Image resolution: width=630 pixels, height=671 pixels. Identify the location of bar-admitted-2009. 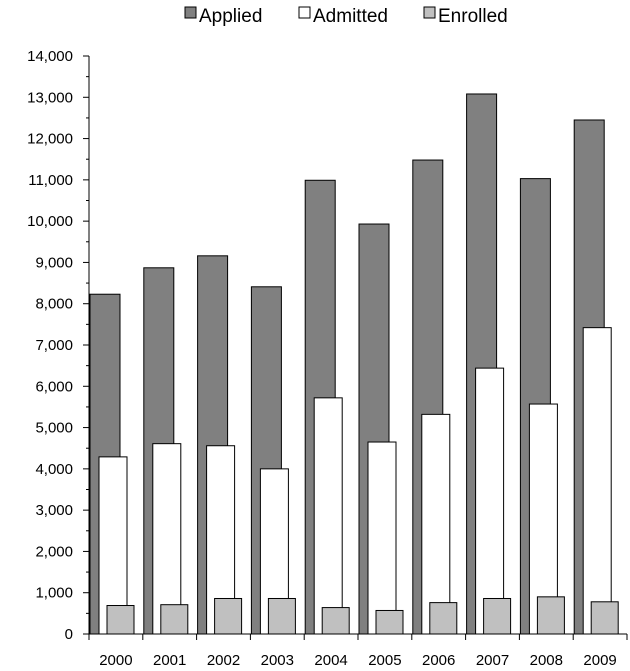
(597, 481).